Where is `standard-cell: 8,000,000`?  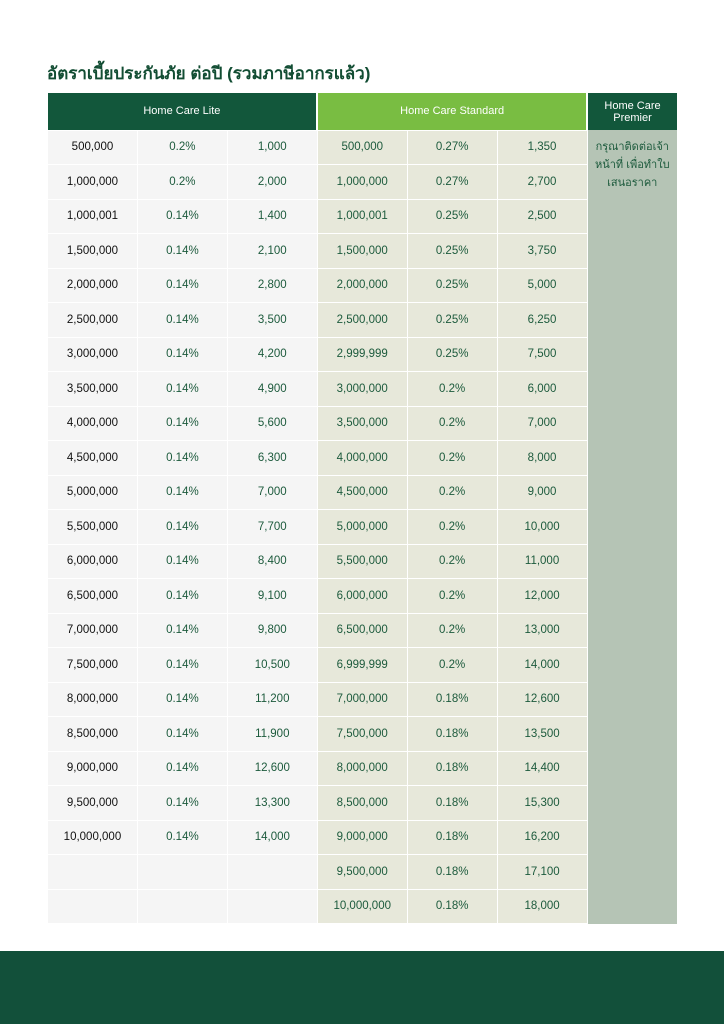 standard-cell: 8,000,000 is located at coordinates (362, 768).